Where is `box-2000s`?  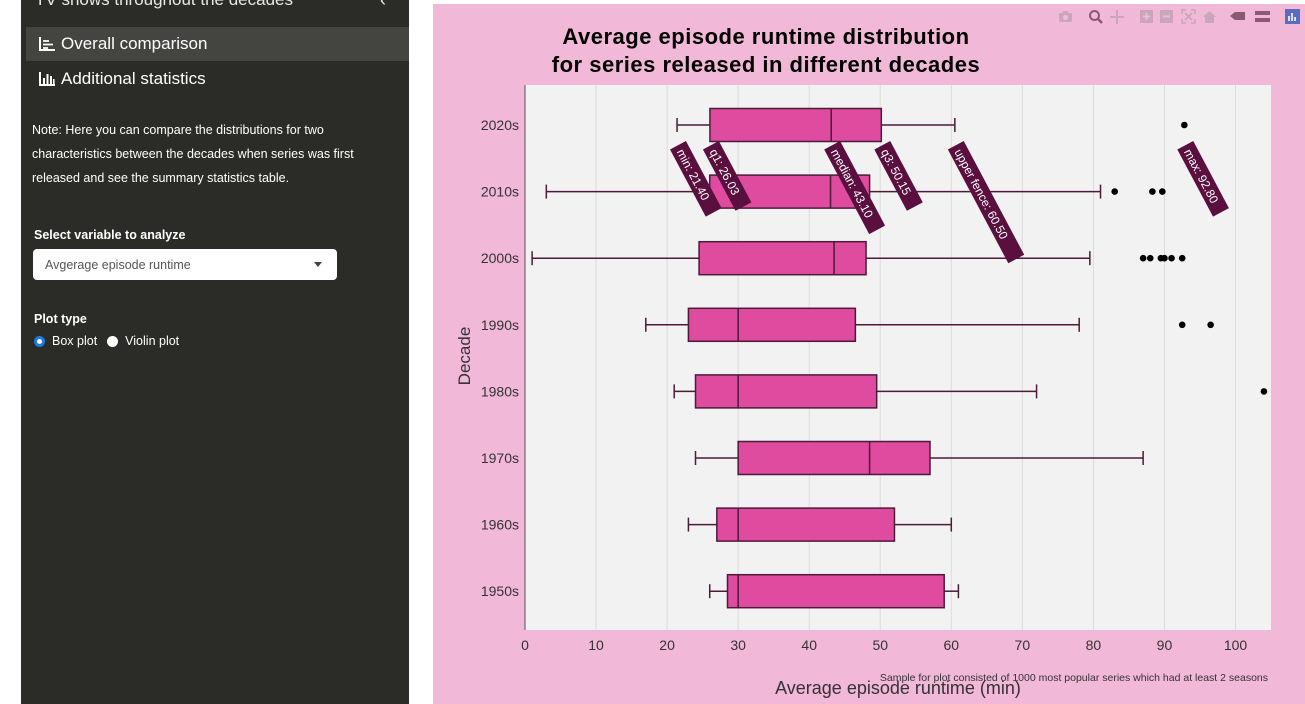
box-2000s is located at coordinates (858, 258).